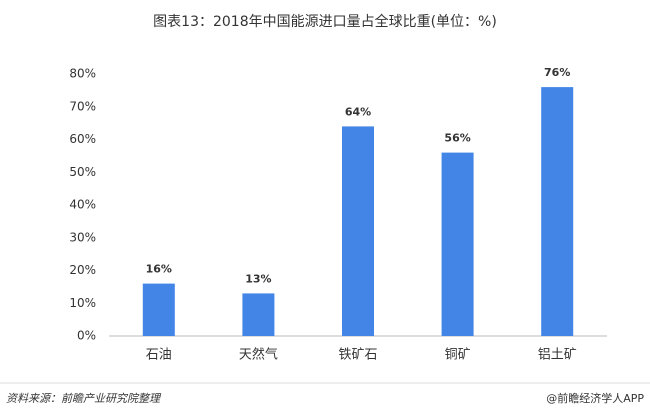 The image size is (650, 419). What do you see at coordinates (457, 138) in the screenshot?
I see `value-label: 56%` at bounding box center [457, 138].